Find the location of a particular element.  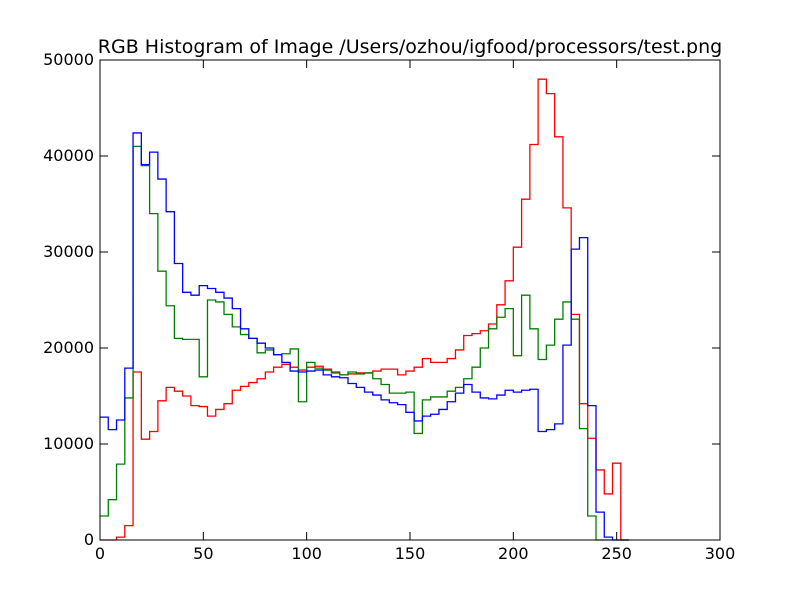

y-tick-label: 0 is located at coordinates (89, 539).